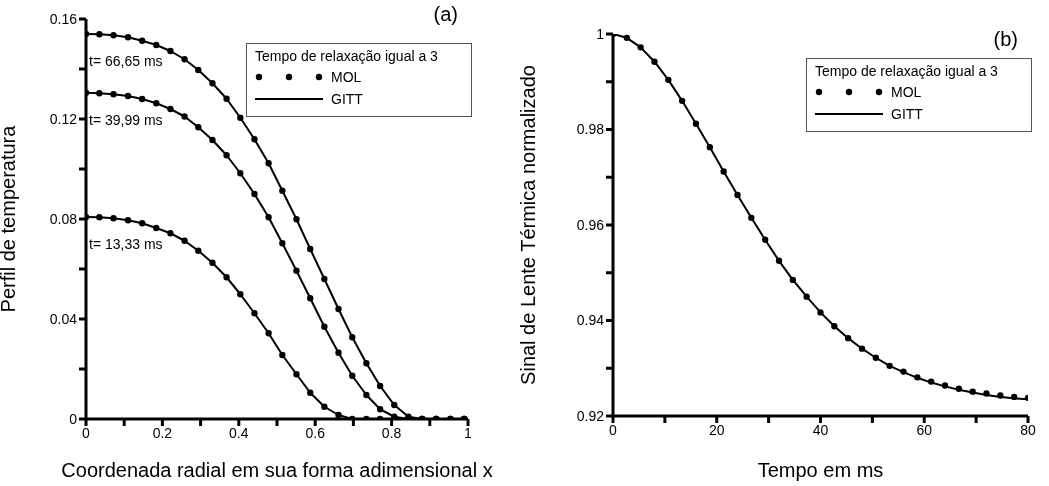 The width and height of the screenshot is (1049, 486). I want to click on y-tick-label: 0.04, so click(63, 318).